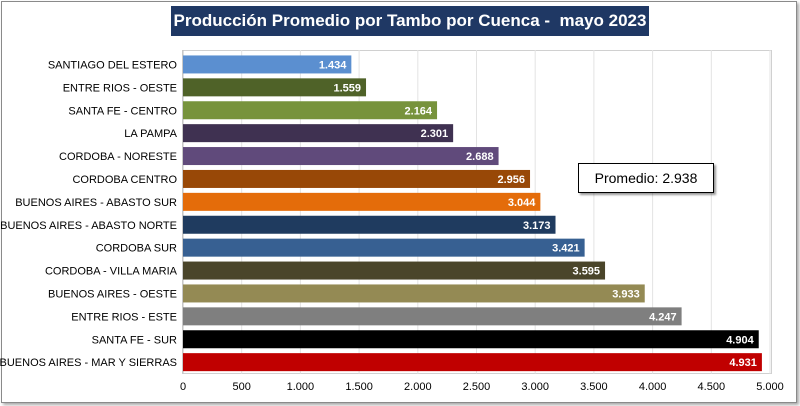  What do you see at coordinates (88, 226) in the screenshot?
I see `category-label-7: BUENOS AIRES - ABASTO NORTE` at bounding box center [88, 226].